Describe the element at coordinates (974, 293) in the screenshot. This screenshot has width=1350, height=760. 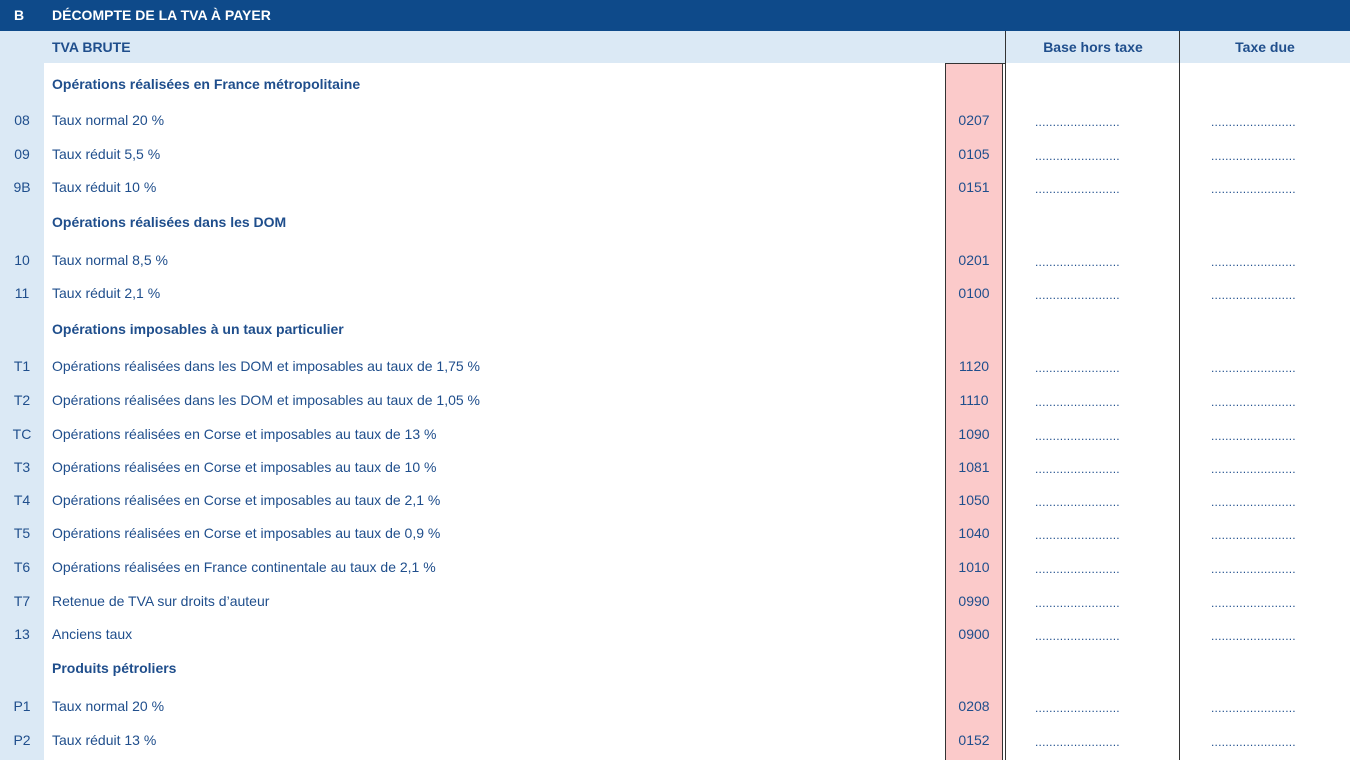
I see `row-code: 0100` at that location.